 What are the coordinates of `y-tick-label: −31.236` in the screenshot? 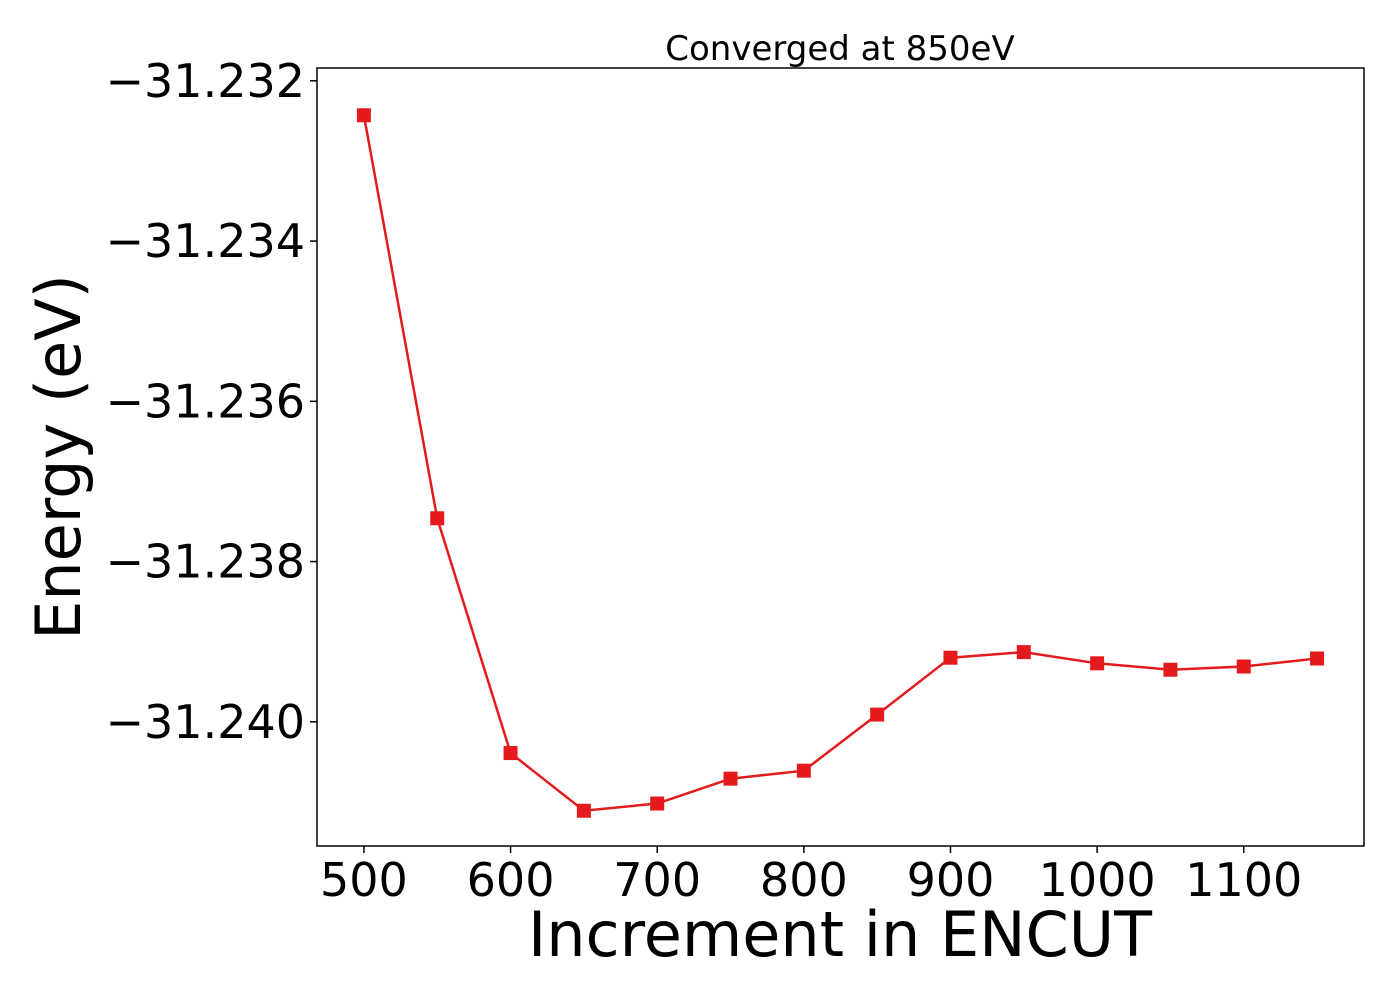 It's located at (206, 401).